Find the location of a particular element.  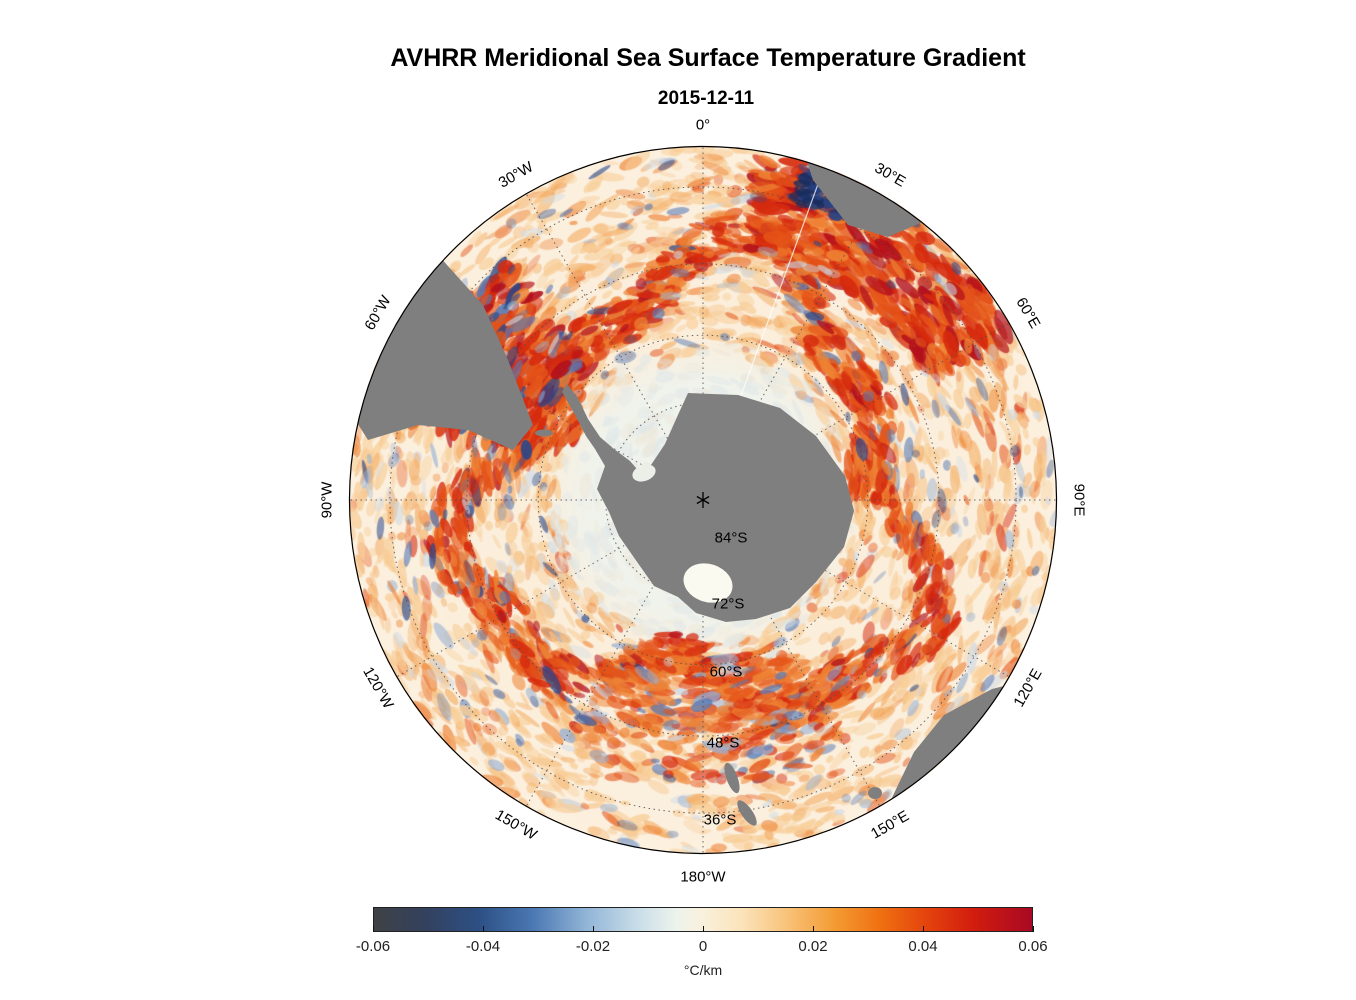

lon-label-90e: 90°E is located at coordinates (1079, 500).